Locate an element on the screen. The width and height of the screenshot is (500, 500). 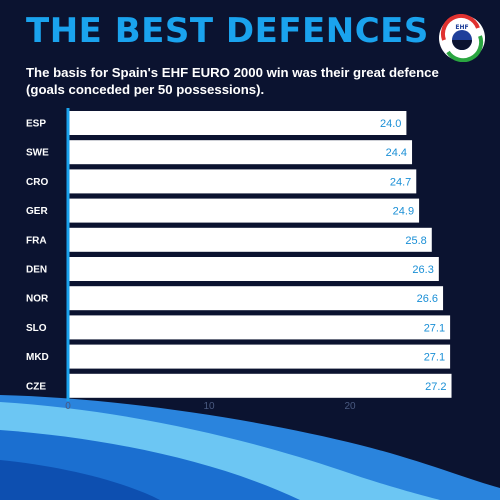
x-tick-20: 20 is located at coordinates (350, 406).